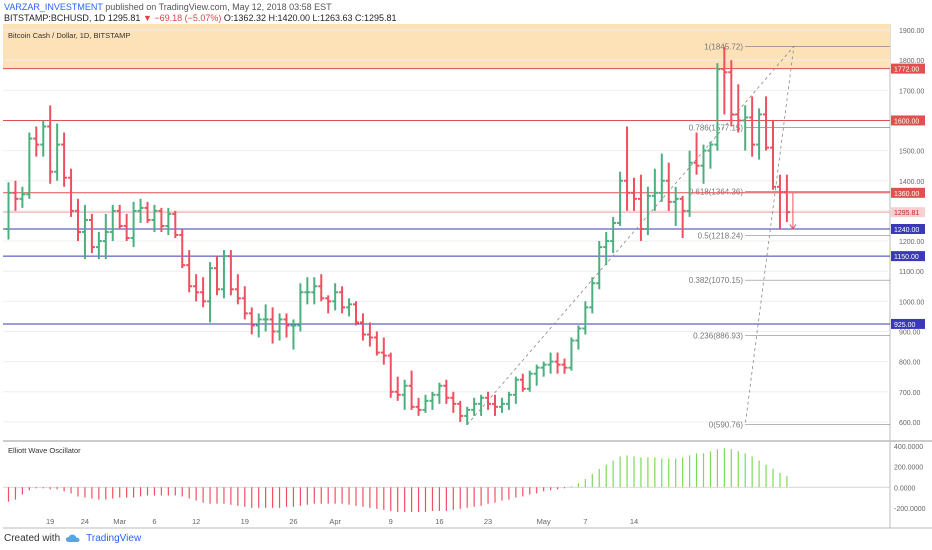 This screenshot has width=932, height=550. What do you see at coordinates (721, 236) in the screenshot?
I see `fib-level-label: 0.5(1218.24)` at bounding box center [721, 236].